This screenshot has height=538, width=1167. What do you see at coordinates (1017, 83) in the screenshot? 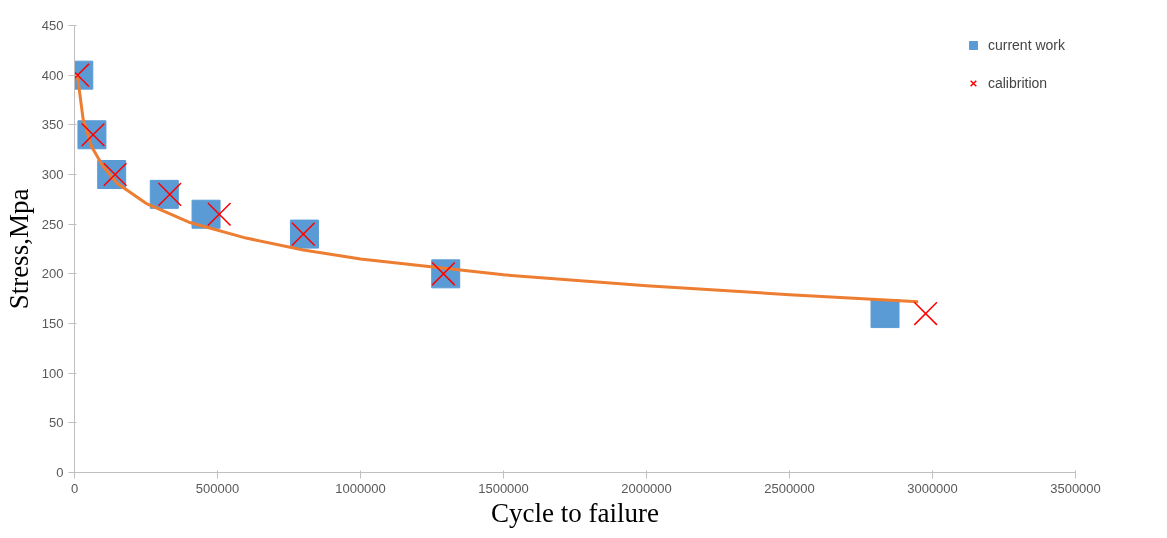
I see `legend-label: calibrition` at bounding box center [1017, 83].